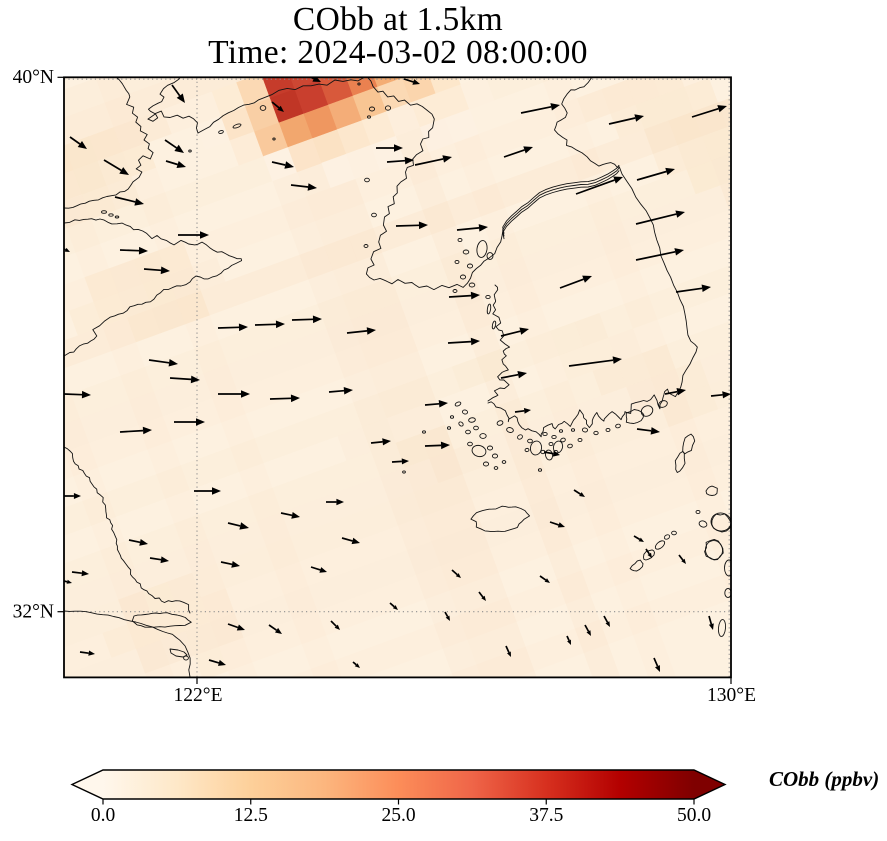 Image resolution: width=887 pixels, height=841 pixels. What do you see at coordinates (546, 815) in the screenshot?
I see `svg-text: 37.5` at bounding box center [546, 815].